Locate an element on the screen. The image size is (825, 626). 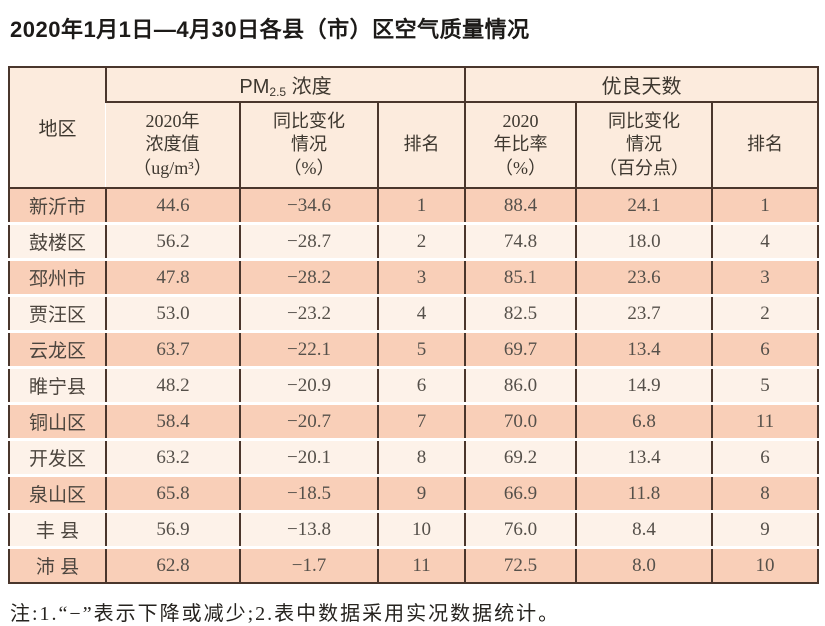
good-change-cell: 6.8 is located at coordinates (644, 421).